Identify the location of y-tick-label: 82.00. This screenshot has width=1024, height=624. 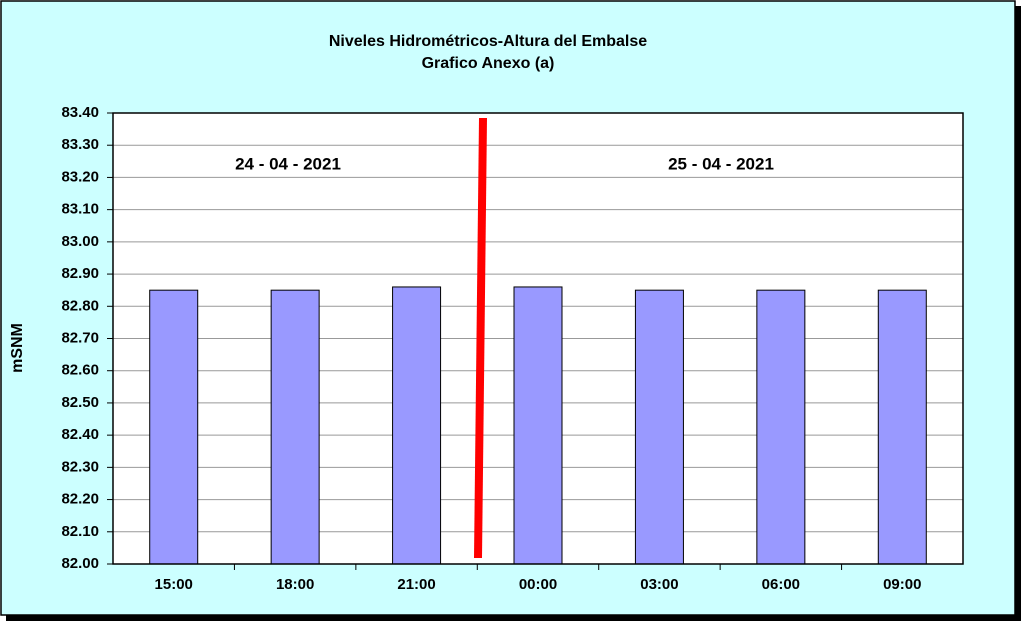
(80, 563).